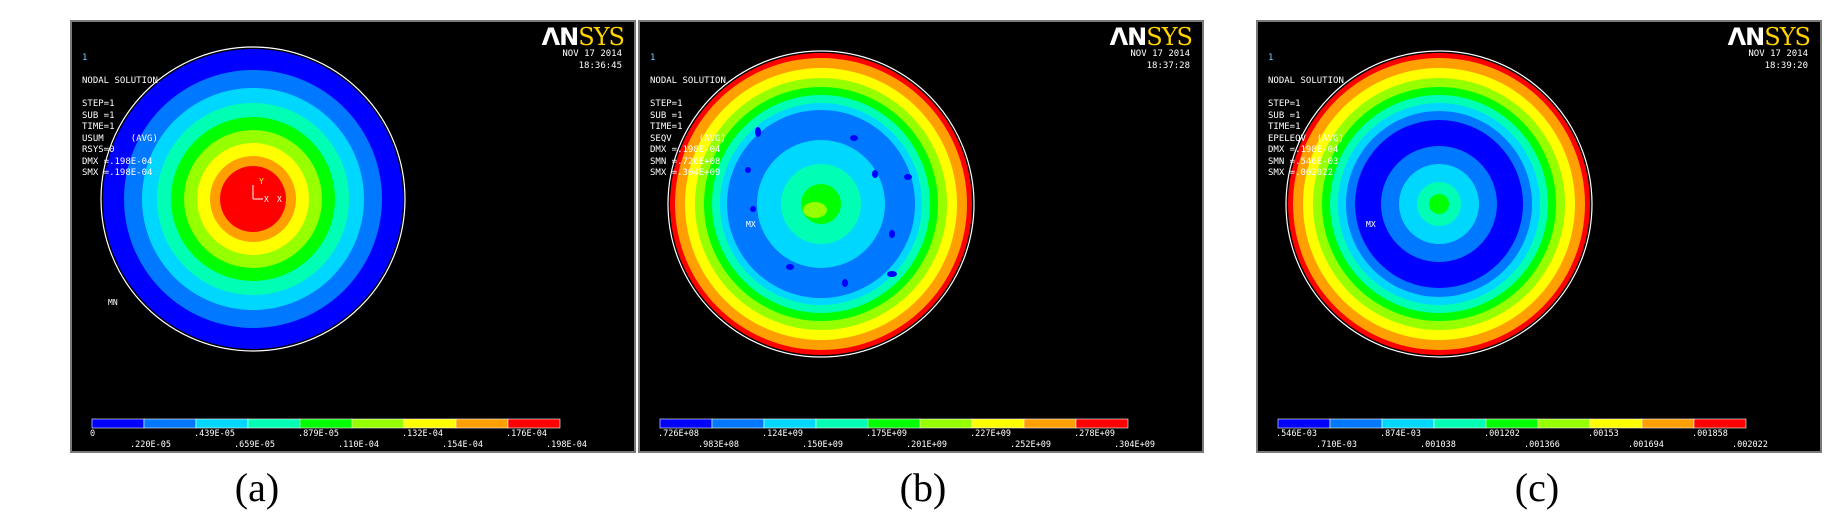 This screenshot has height=516, width=1837. I want to click on legend-tick-label: .002022, so click(1750, 445).